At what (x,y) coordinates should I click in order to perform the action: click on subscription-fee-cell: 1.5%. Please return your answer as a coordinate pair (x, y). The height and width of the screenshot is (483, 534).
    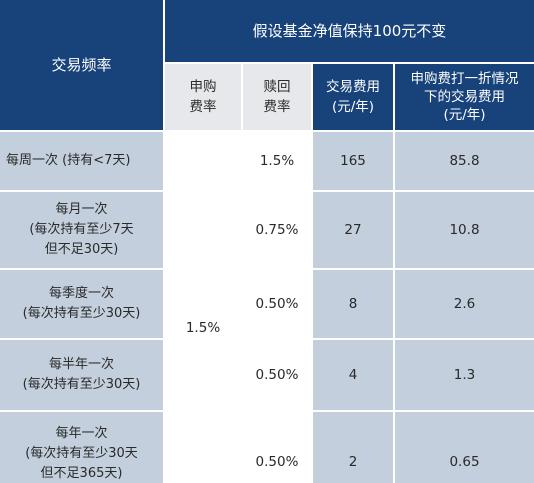
    Looking at the image, I should click on (203, 307).